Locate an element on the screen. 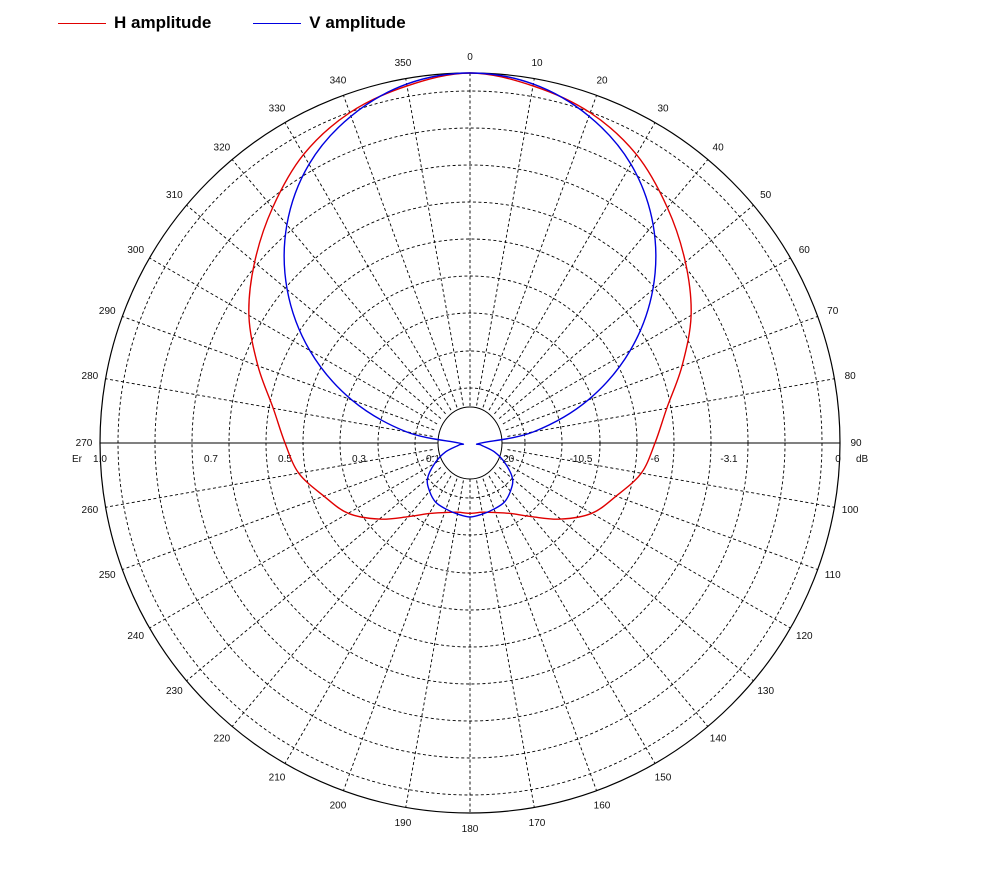 The width and height of the screenshot is (1000, 871). angle-label: 260 is located at coordinates (90, 510).